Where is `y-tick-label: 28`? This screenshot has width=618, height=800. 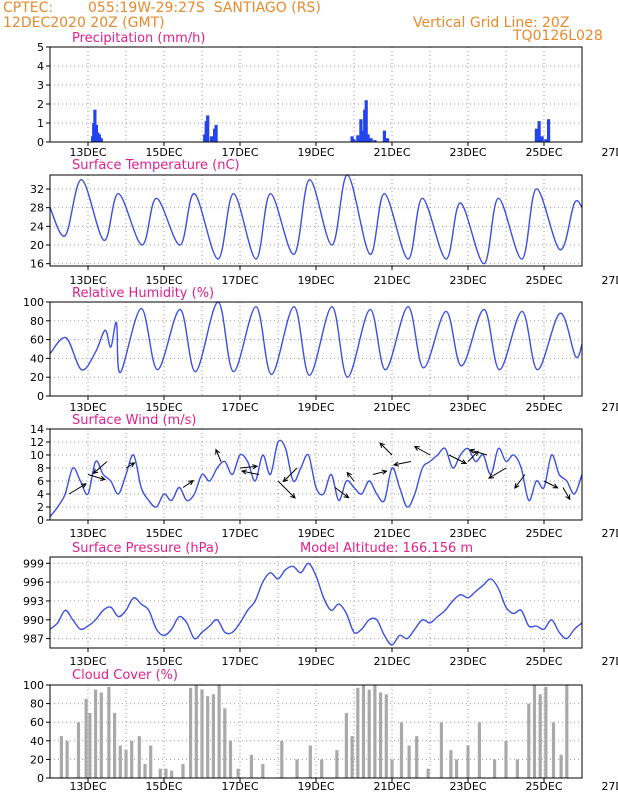
y-tick-label: 28 is located at coordinates (37, 208).